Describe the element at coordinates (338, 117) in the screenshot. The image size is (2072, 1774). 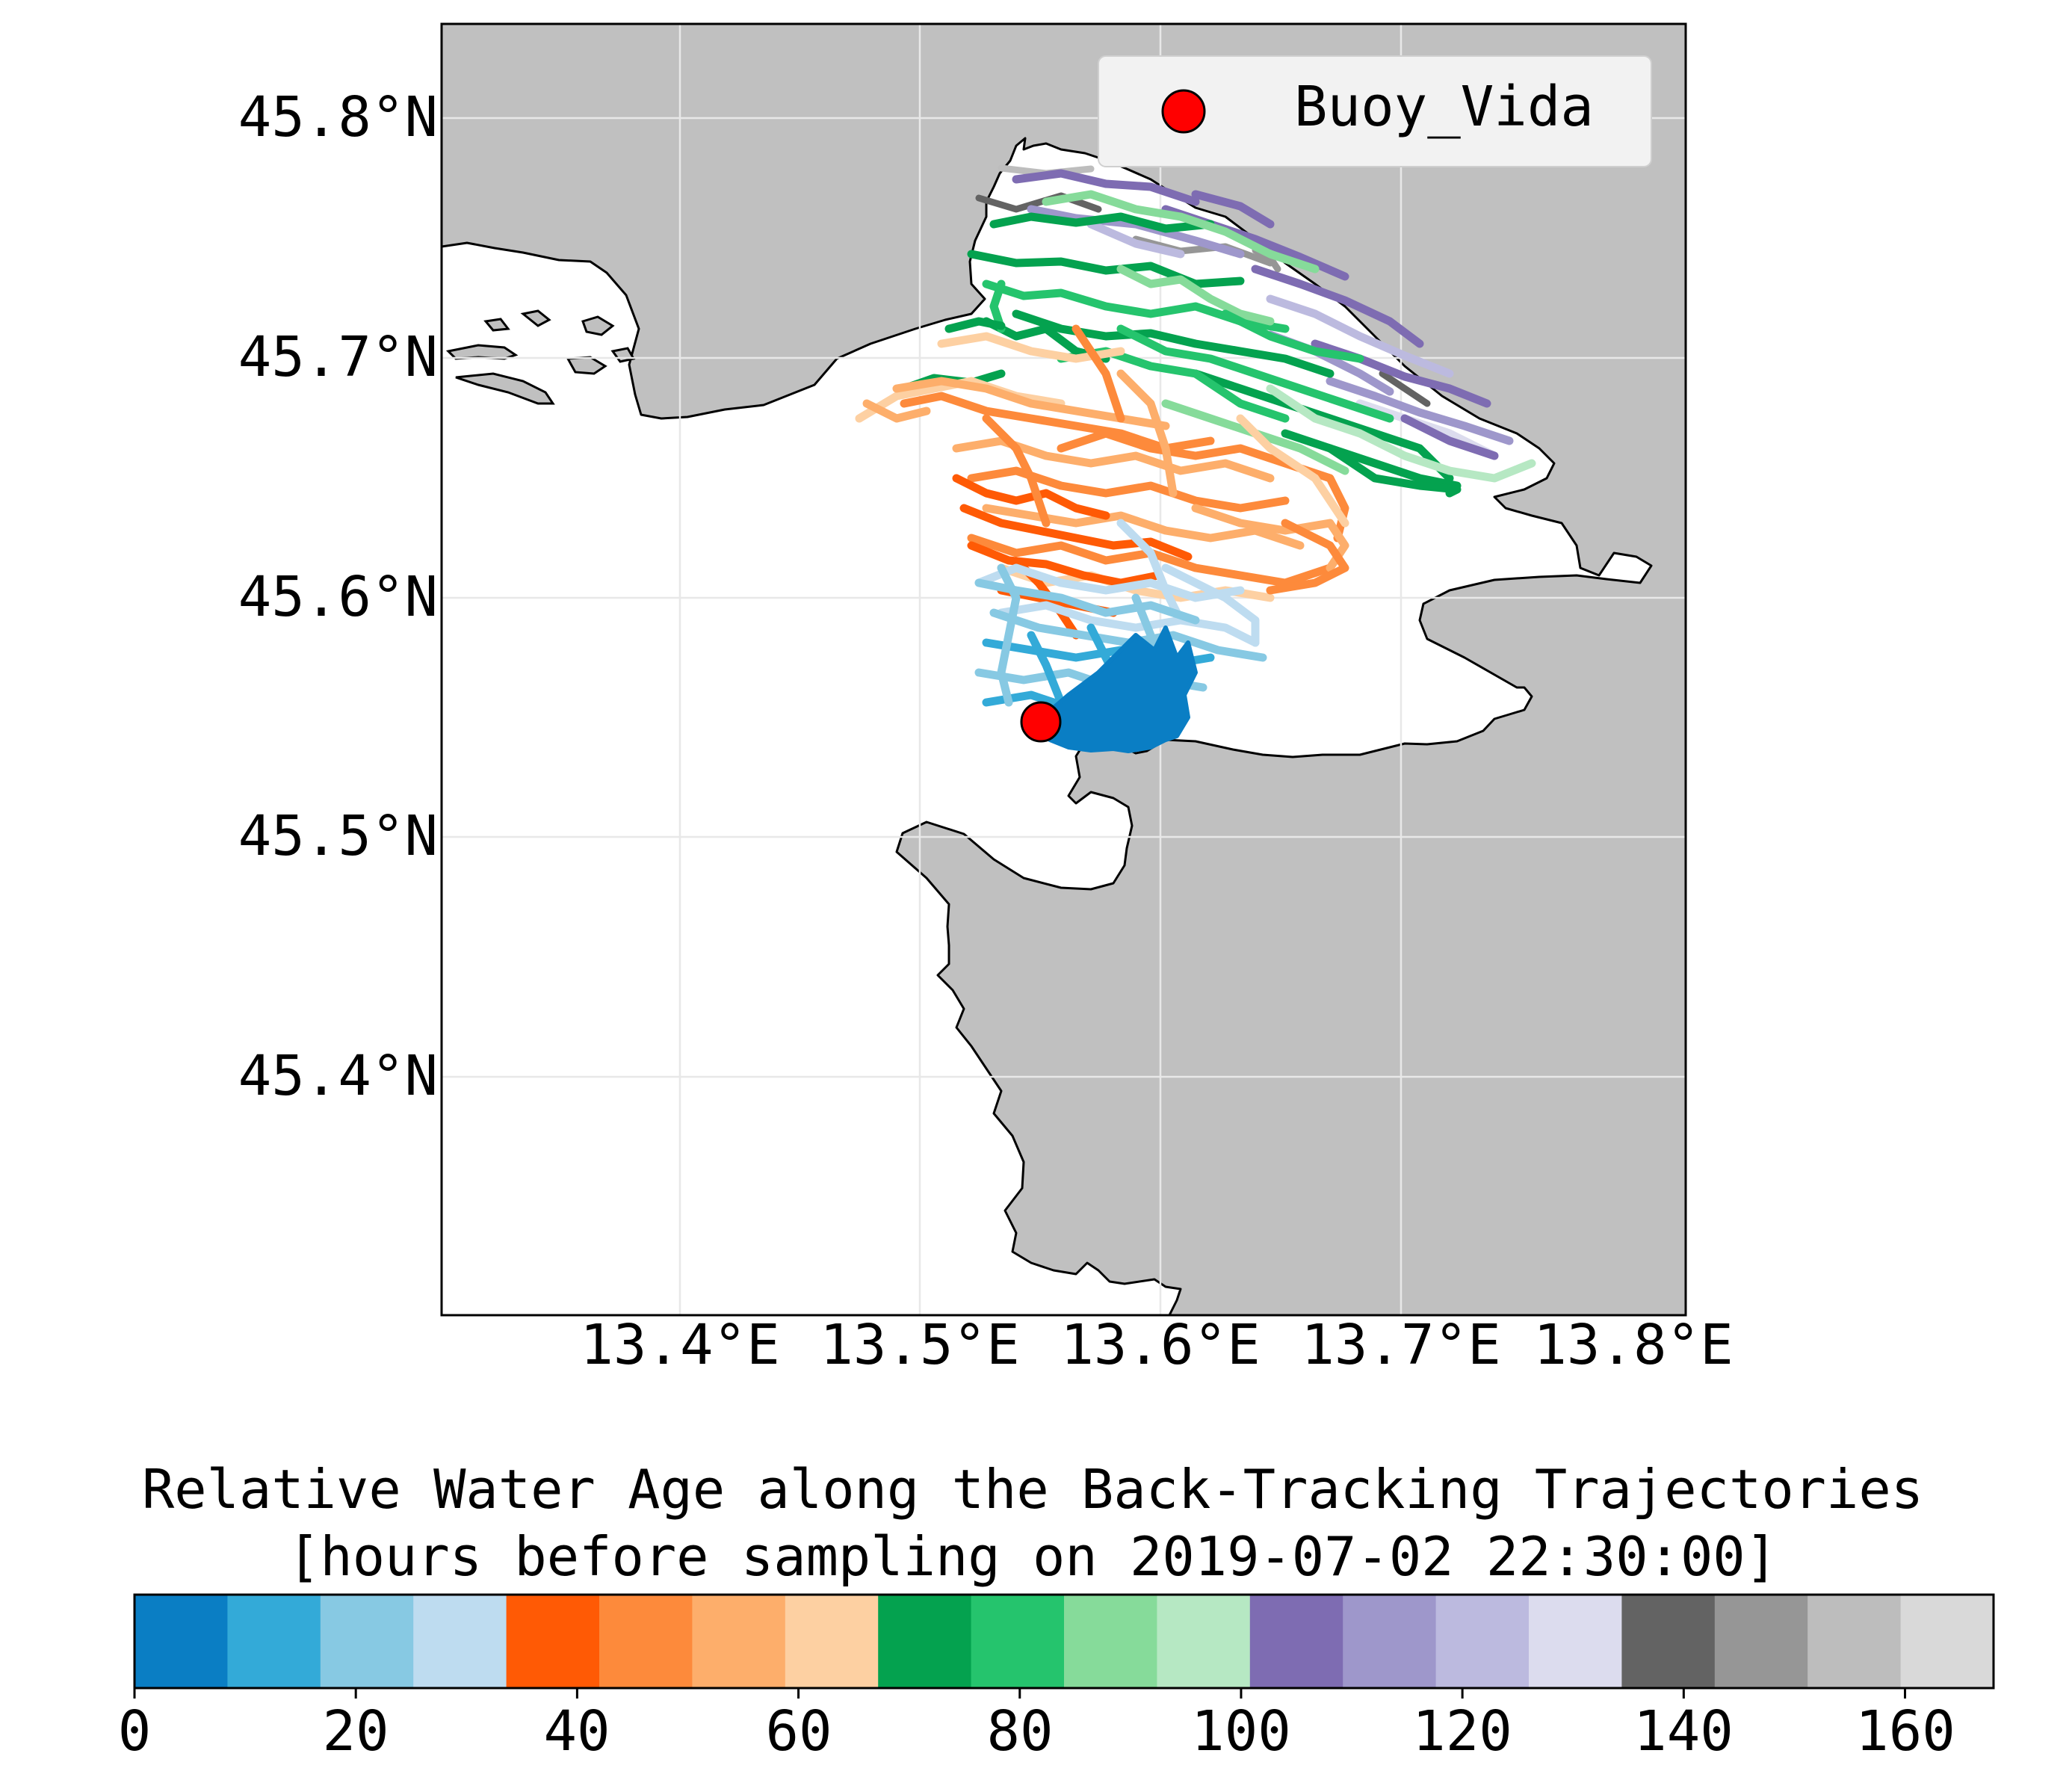
I see `lat-label: 45.8°N` at that location.